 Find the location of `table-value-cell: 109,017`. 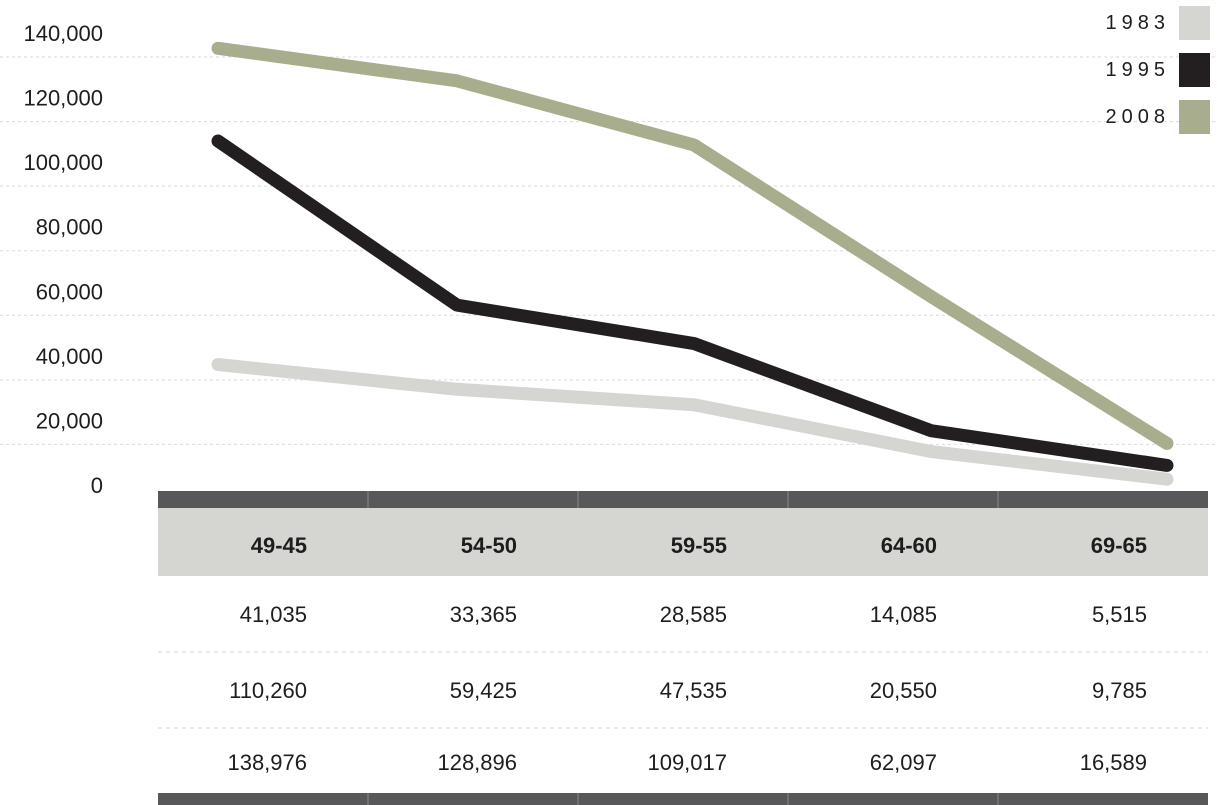

table-value-cell: 109,017 is located at coordinates (687, 762).